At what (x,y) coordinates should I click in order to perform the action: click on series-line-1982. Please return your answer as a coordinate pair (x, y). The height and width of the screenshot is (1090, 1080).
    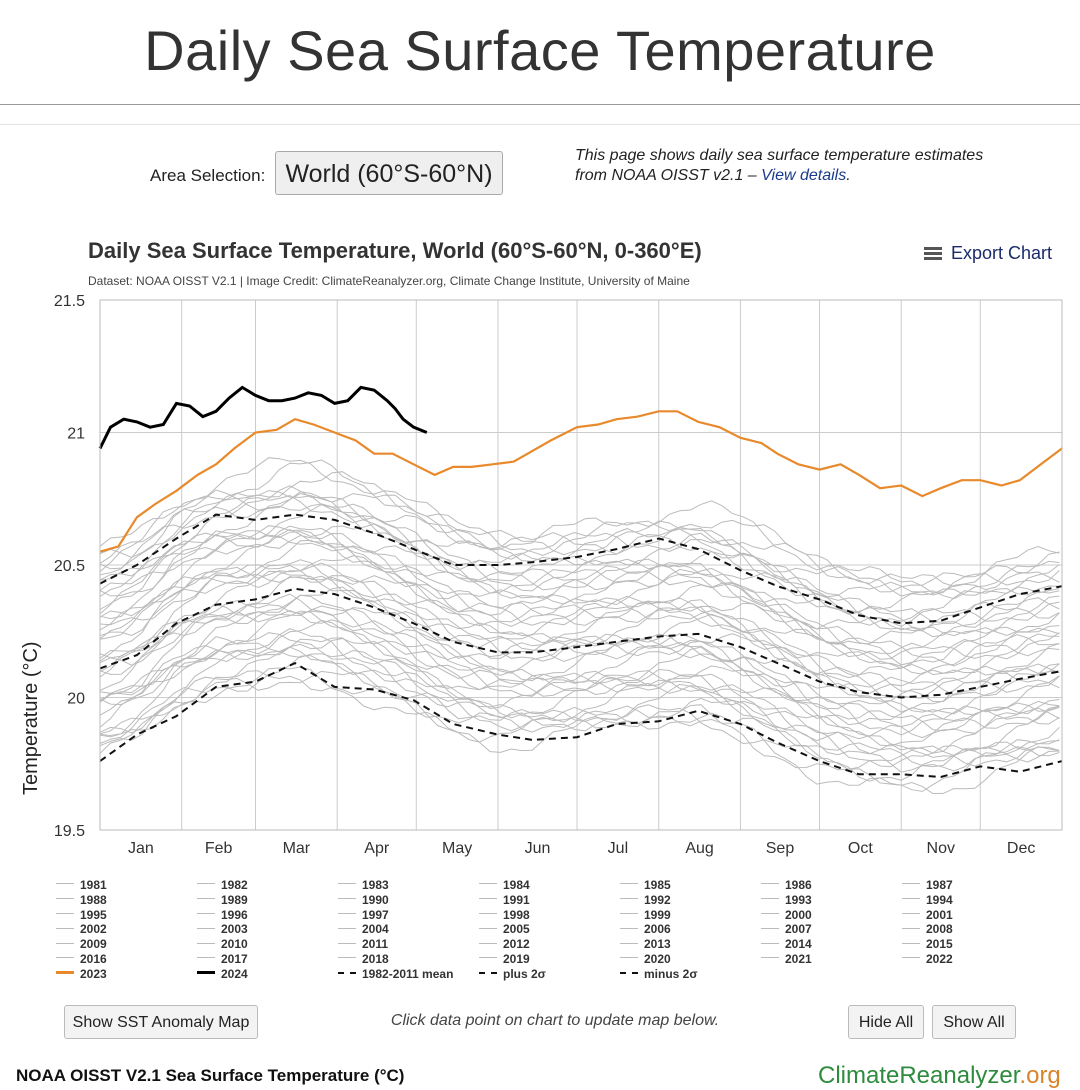
    Looking at the image, I should click on (579, 731).